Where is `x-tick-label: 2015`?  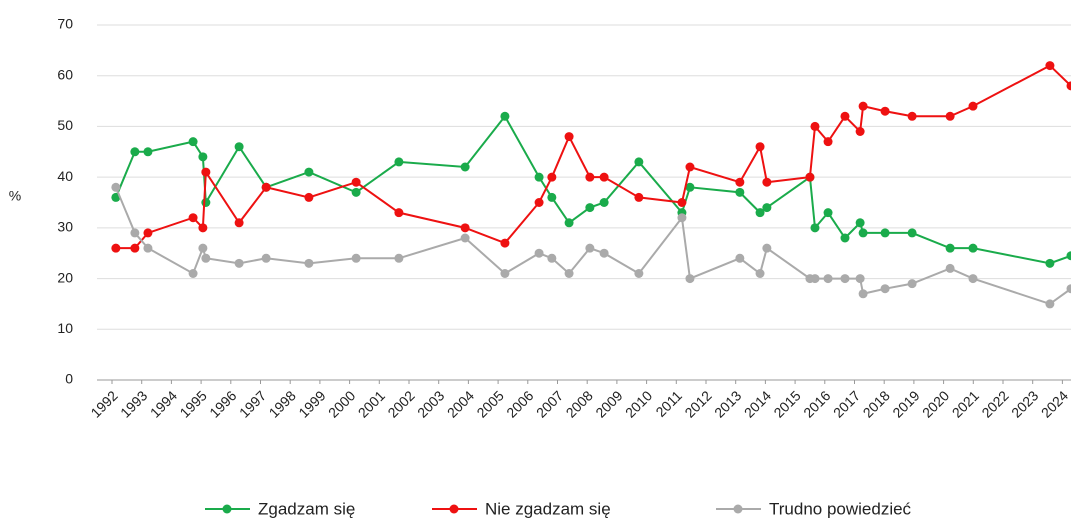
x-tick-label: 2015 is located at coordinates (786, 403).